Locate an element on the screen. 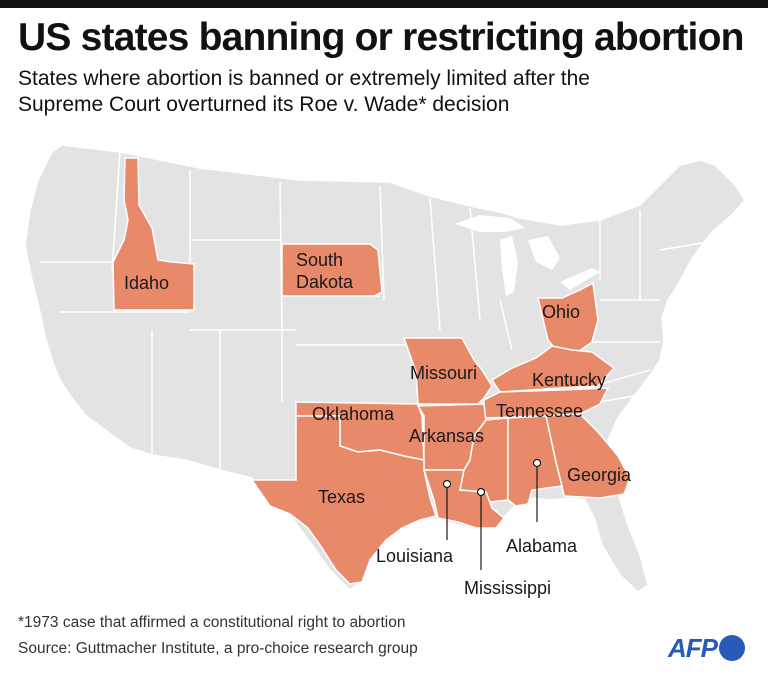  state-texas is located at coordinates (343, 500).